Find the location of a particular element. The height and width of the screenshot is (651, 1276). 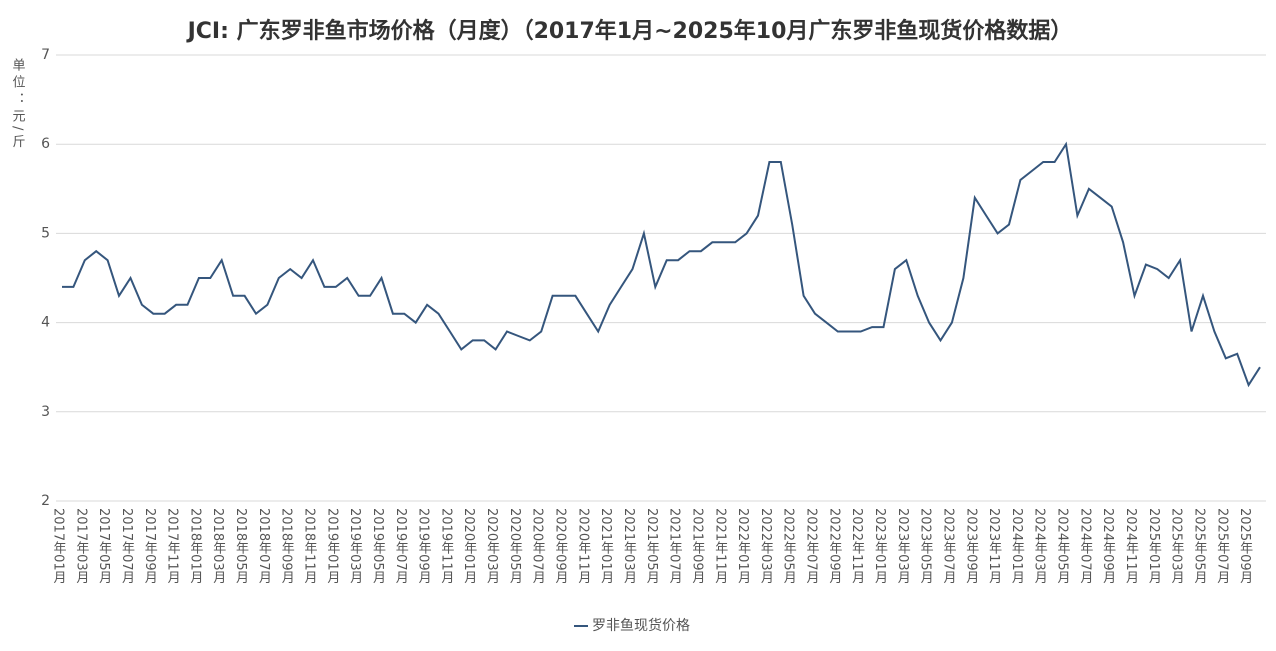

x-tick-label: 2021年09月 is located at coordinates (697, 546).